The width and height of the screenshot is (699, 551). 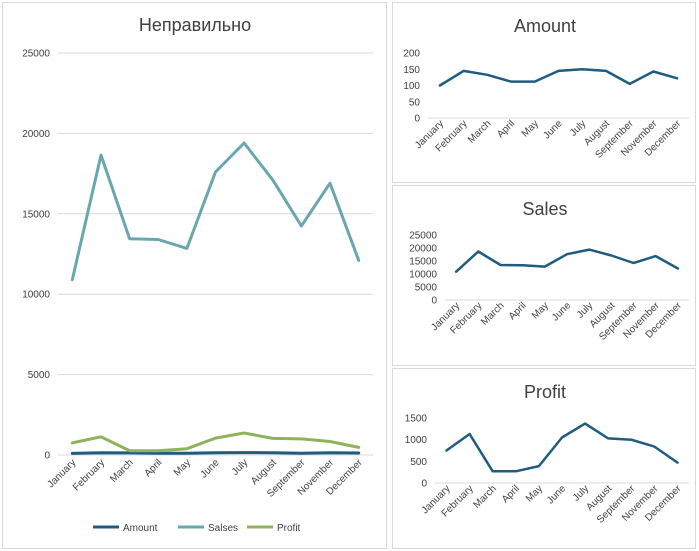 I want to click on y-tick-label: 1000, so click(x=416, y=440).